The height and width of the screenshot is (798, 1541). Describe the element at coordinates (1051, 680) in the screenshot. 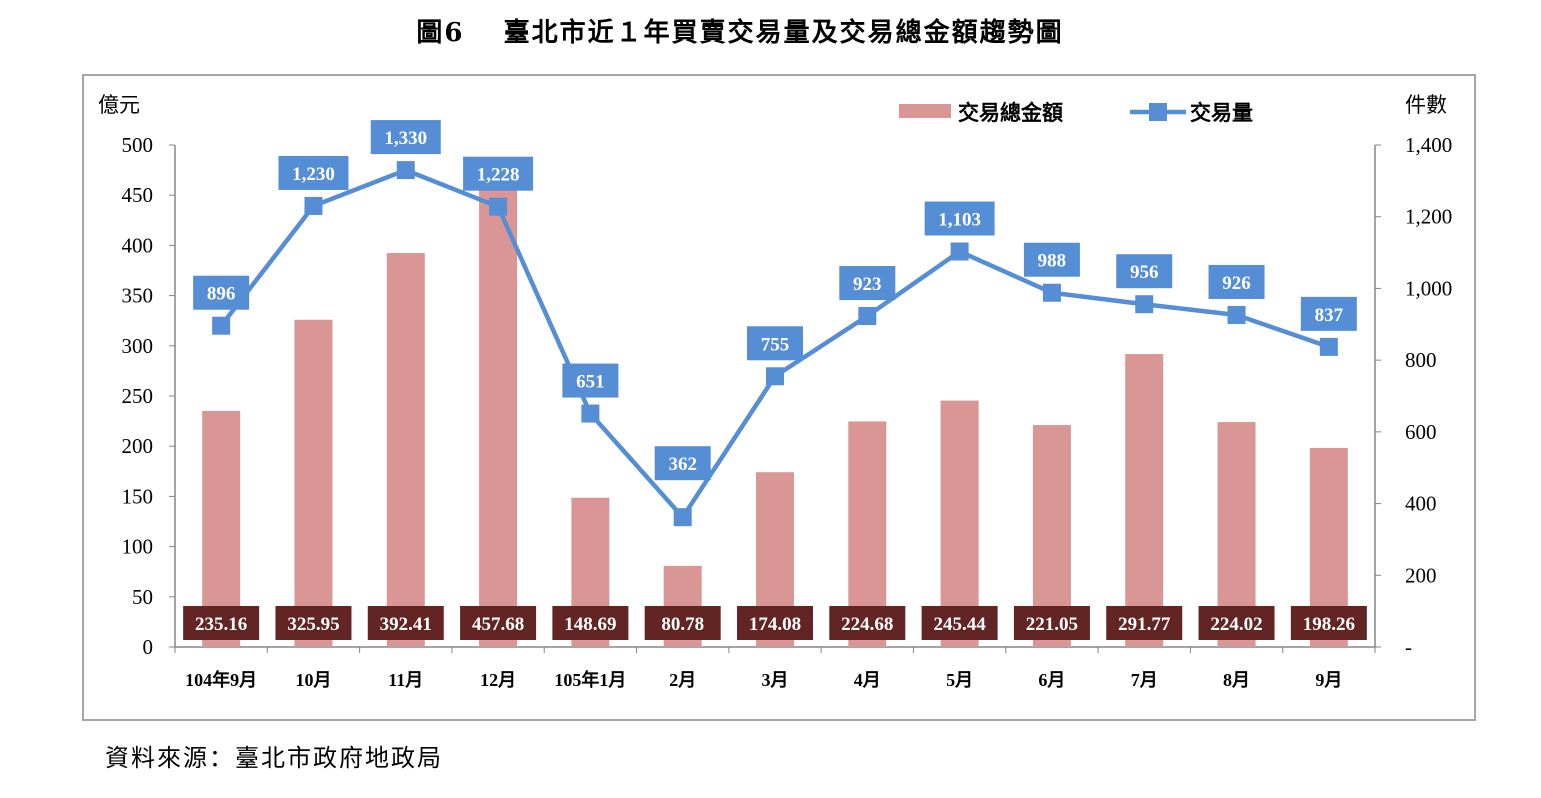

I see `x-tick-label: 6月` at that location.